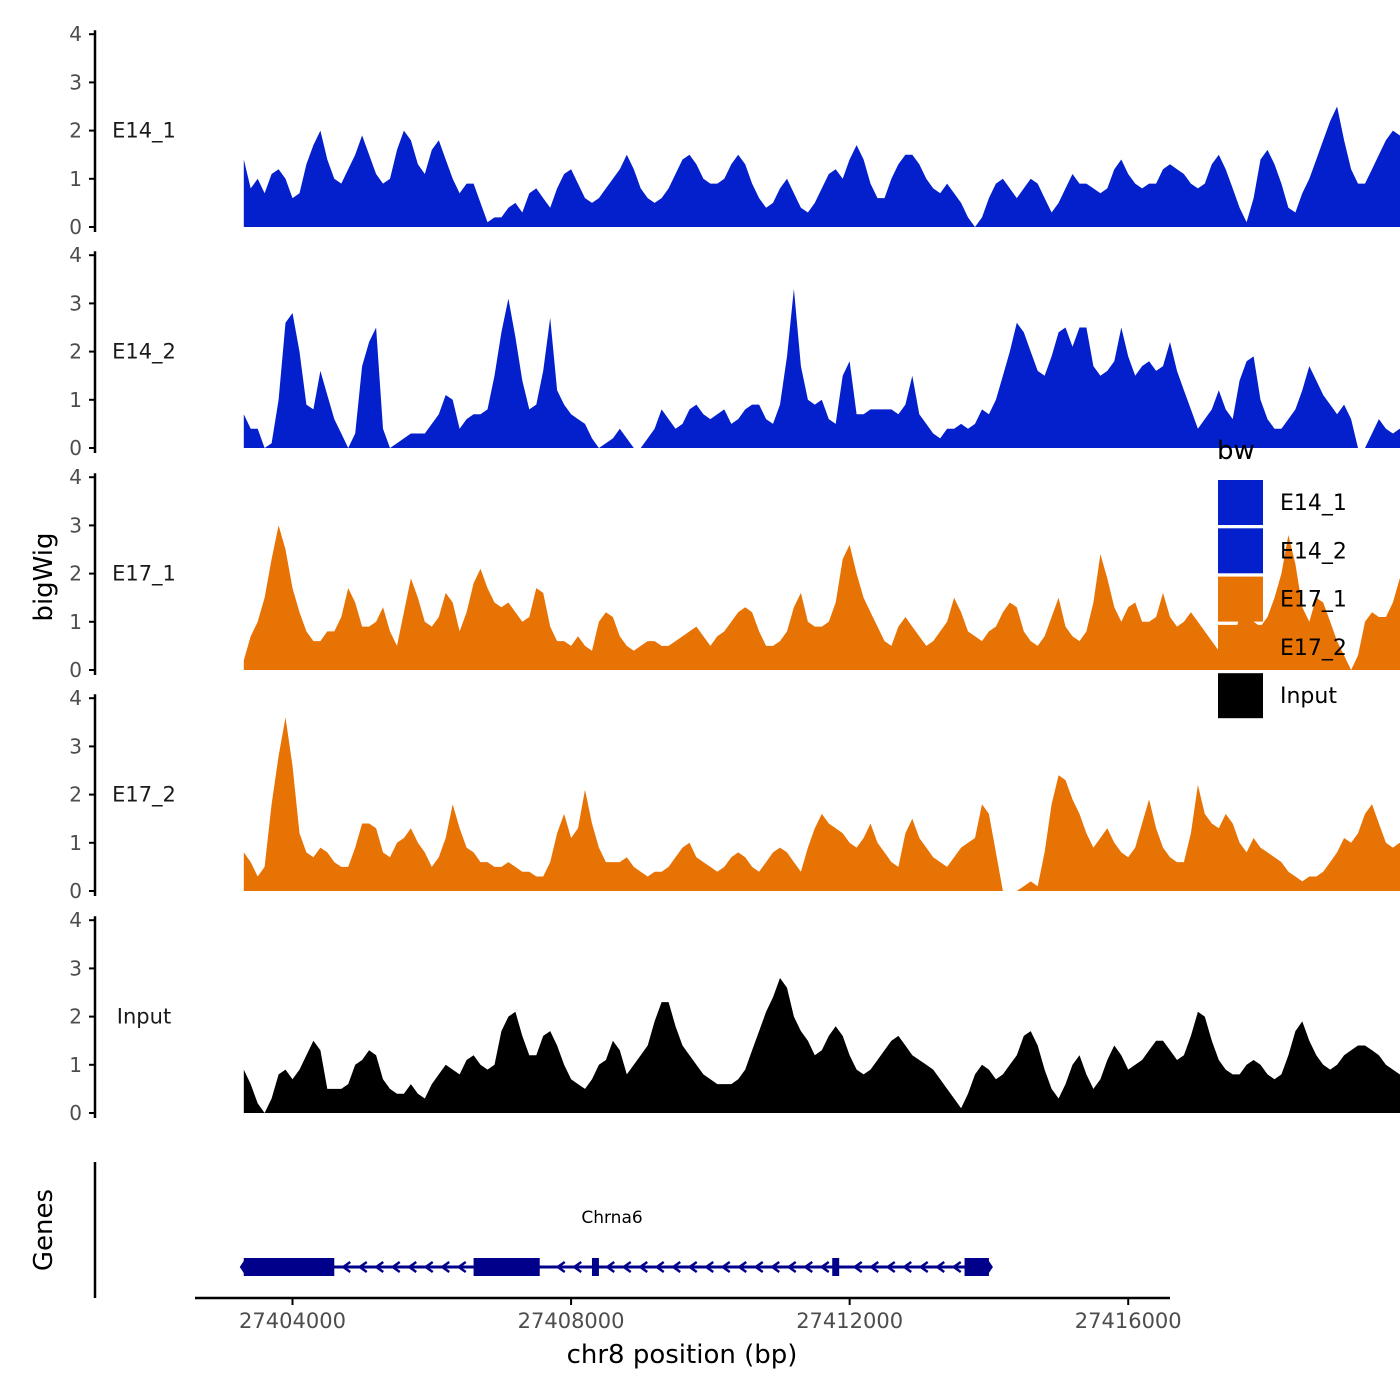  What do you see at coordinates (1313, 503) in the screenshot?
I see `legend-label: E14_1` at bounding box center [1313, 503].